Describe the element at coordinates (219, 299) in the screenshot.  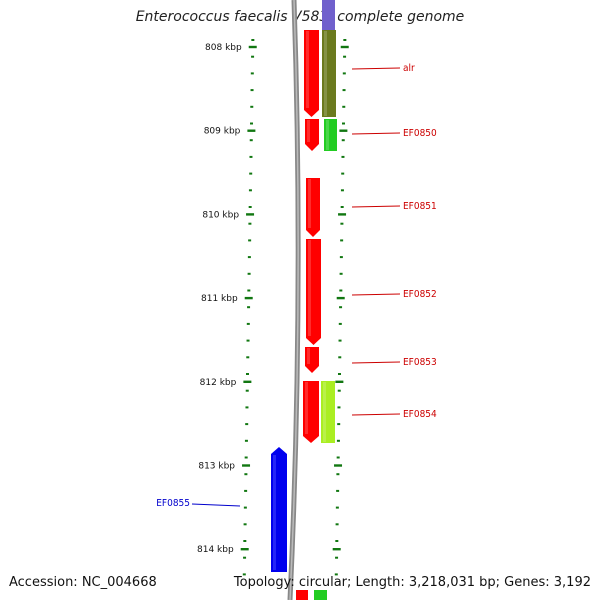
I see `tick-label: 811 kbp` at that location.